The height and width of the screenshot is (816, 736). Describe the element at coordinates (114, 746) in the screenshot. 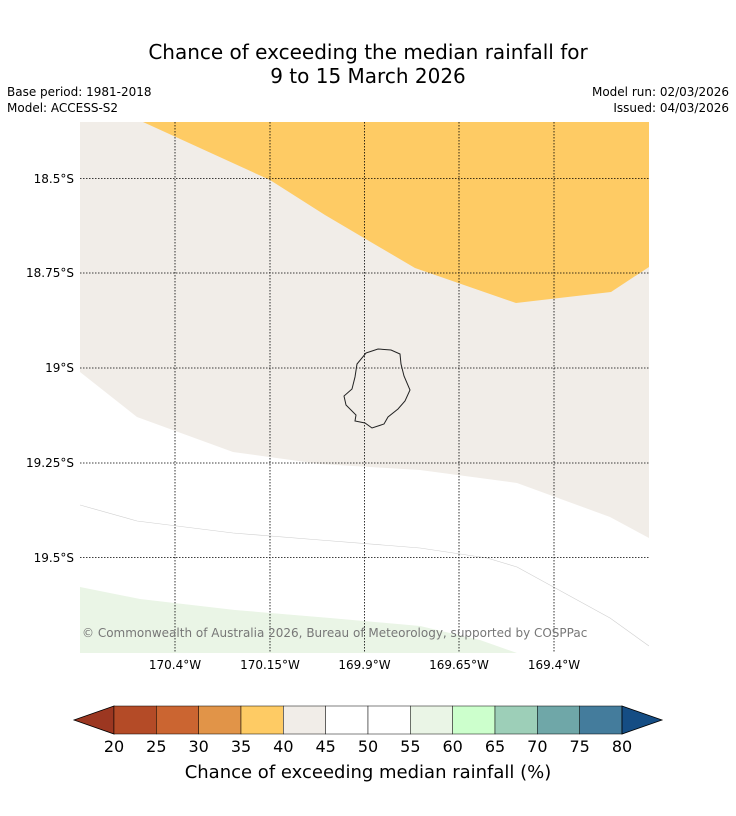

I see `colorbar-tick-label: 20` at that location.